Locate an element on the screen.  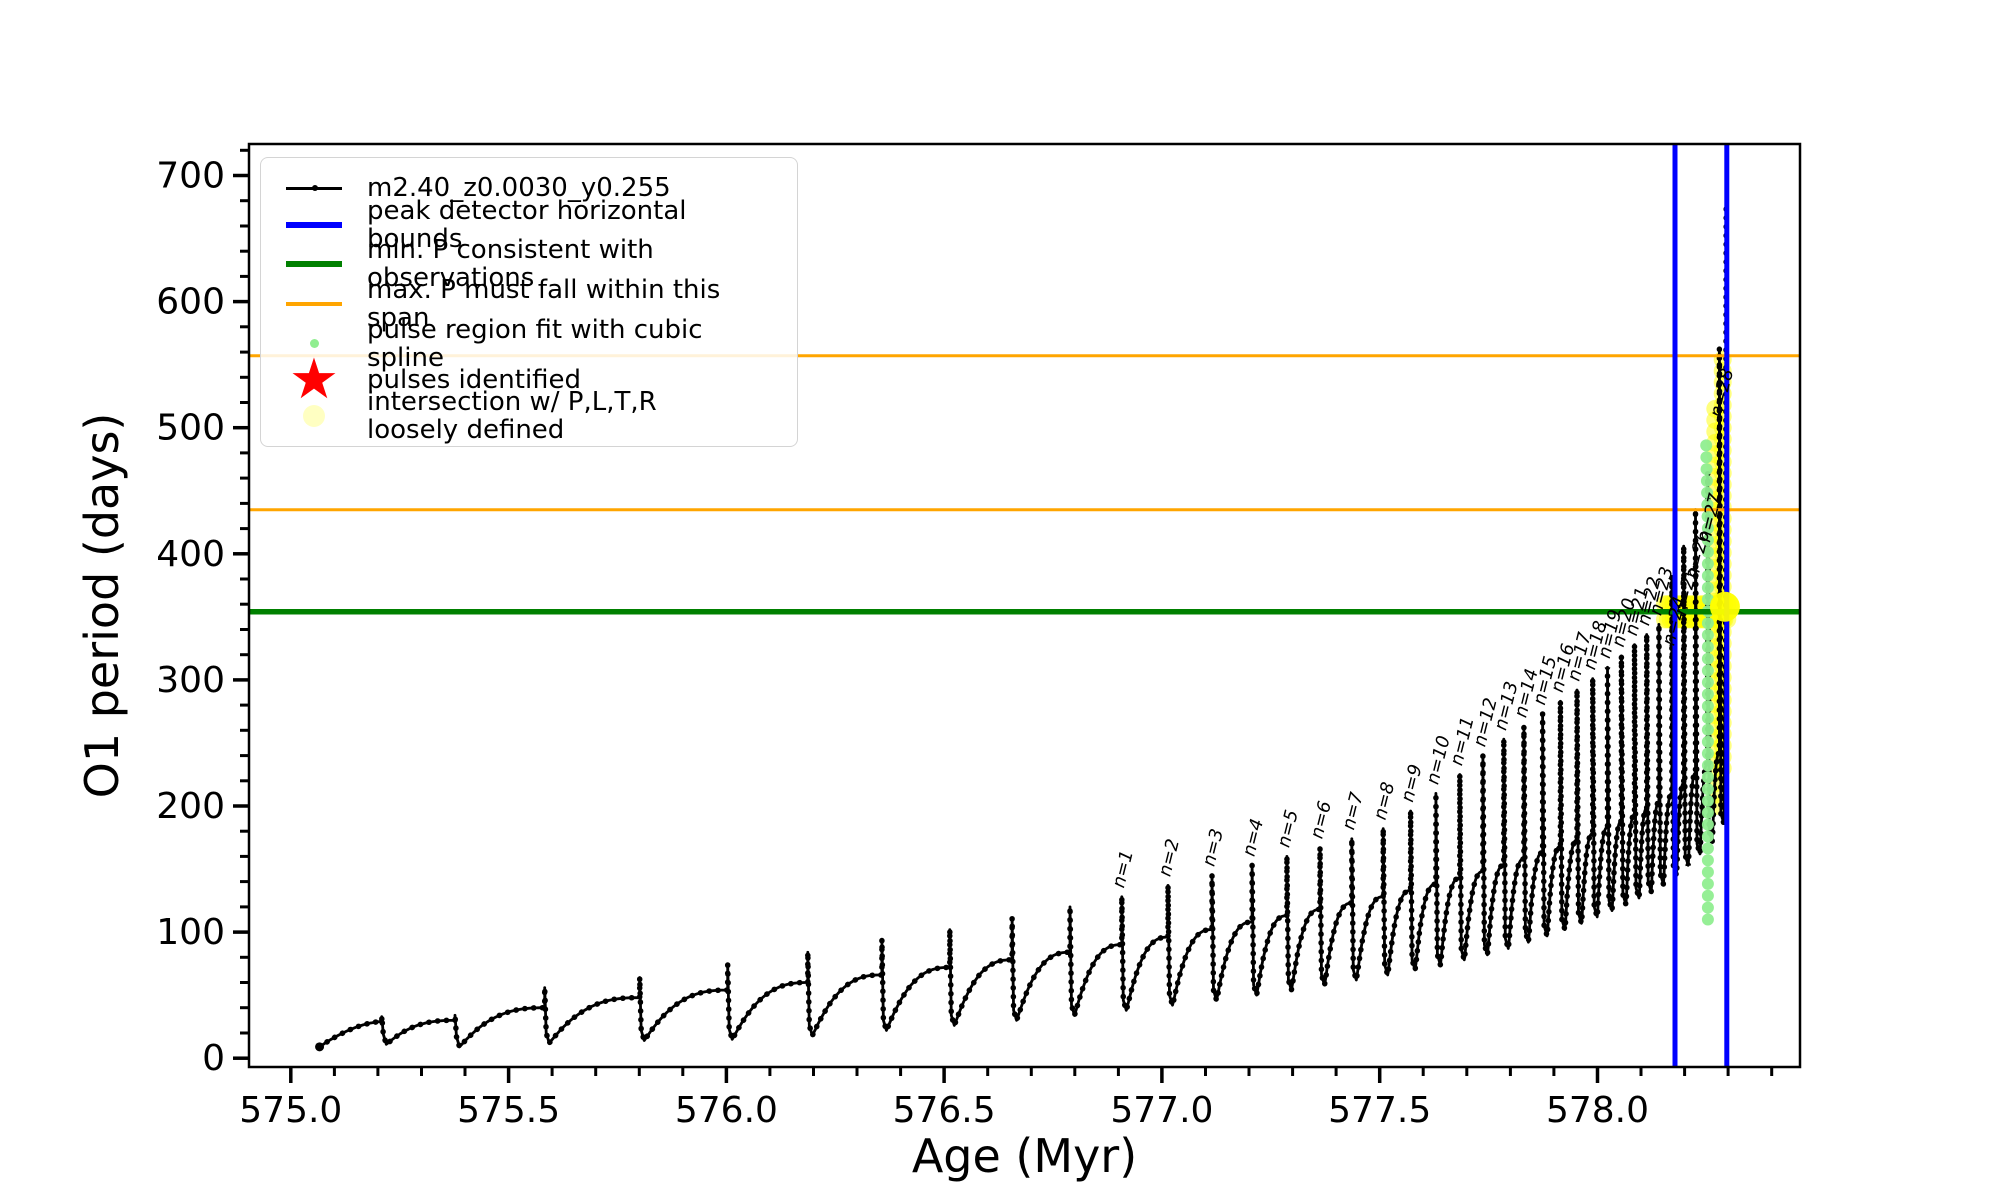
pulse-label-n7: n=7 is located at coordinates (1353, 811).